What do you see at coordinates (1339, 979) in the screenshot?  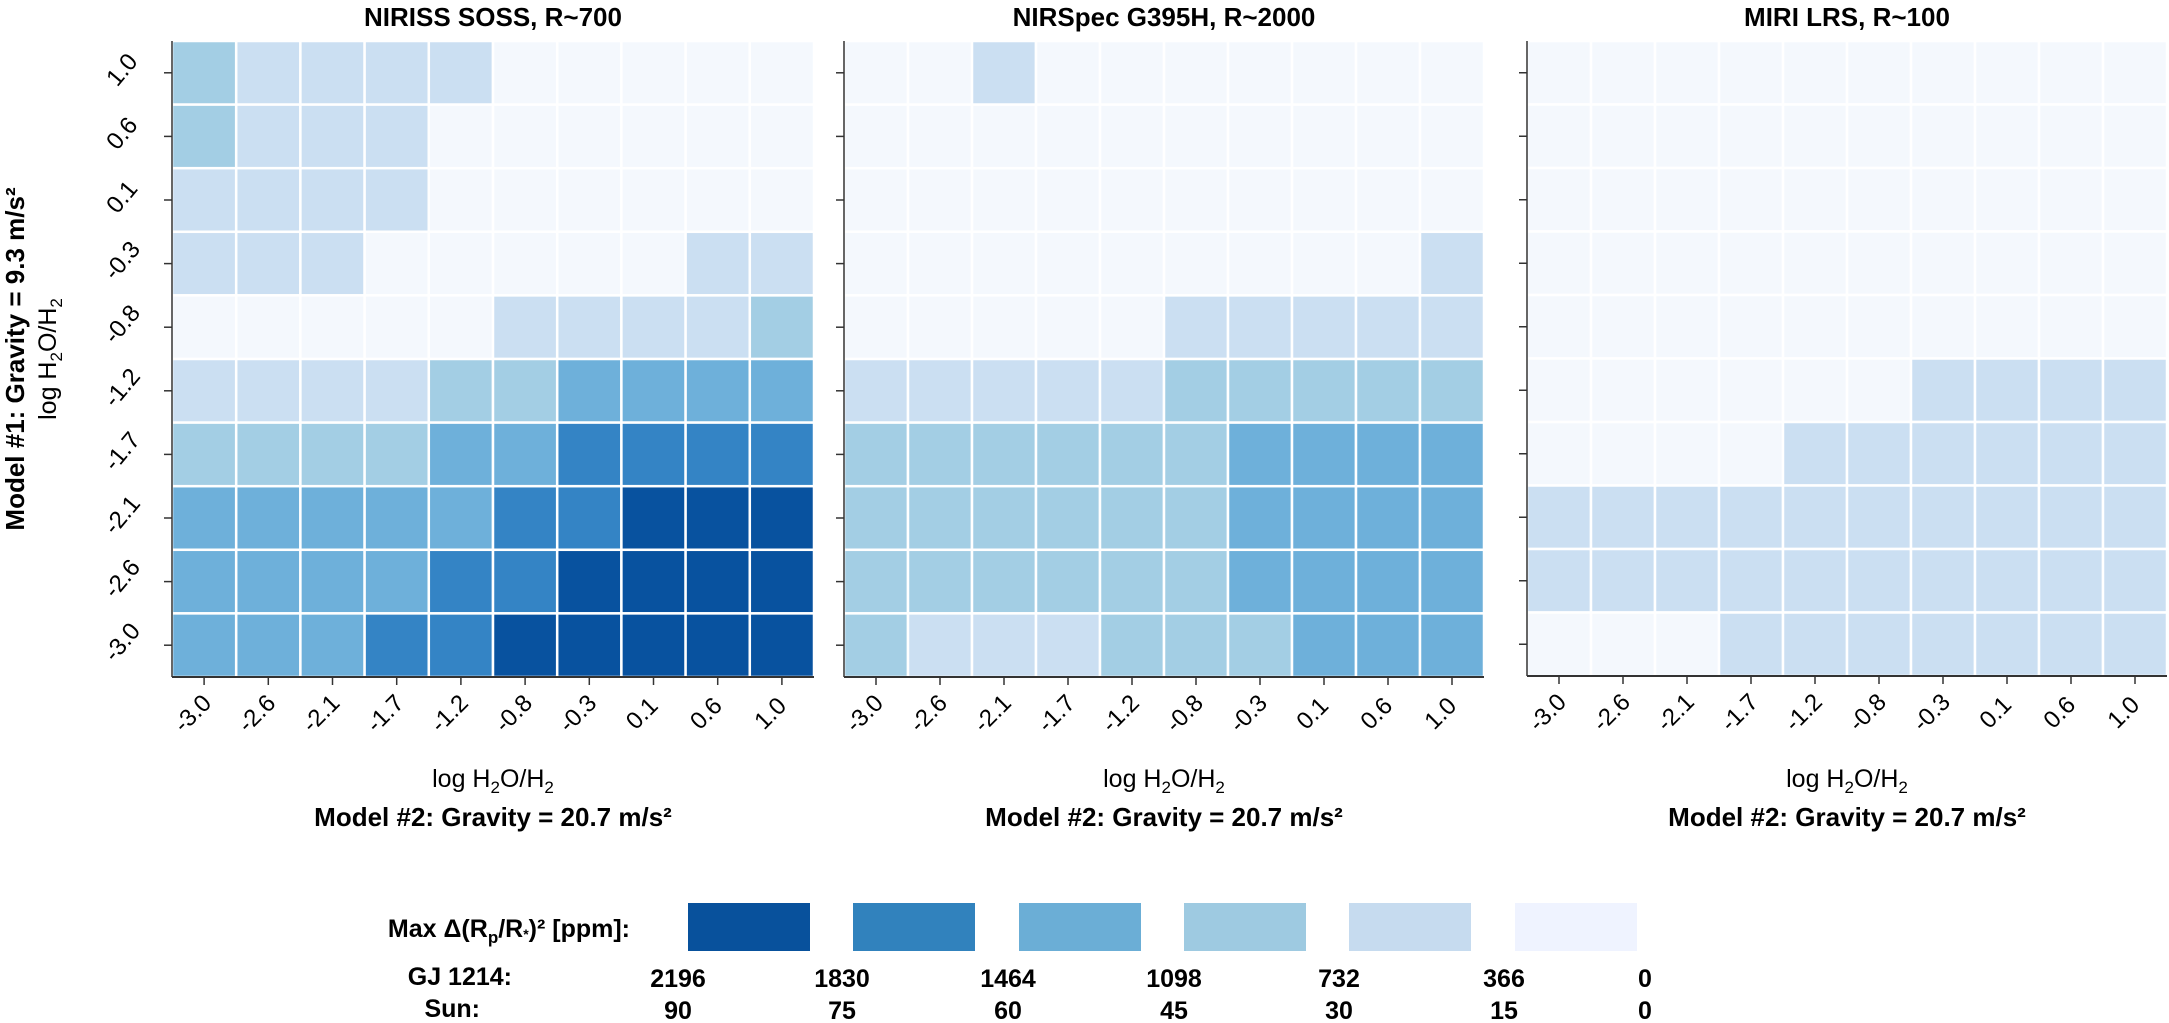 I see `legend-gj1214-value: 732` at bounding box center [1339, 979].